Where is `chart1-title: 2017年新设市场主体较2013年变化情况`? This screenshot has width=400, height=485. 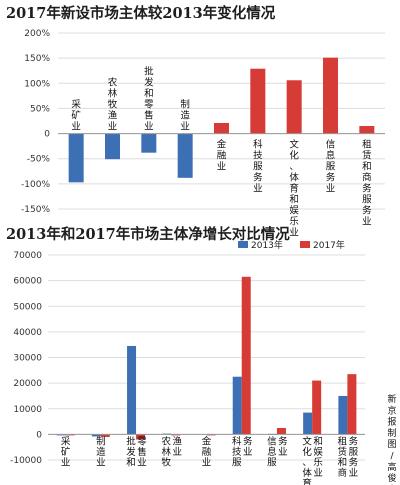 chart1-title: 2017年新设市场主体较2013年变化情况 is located at coordinates (141, 13).